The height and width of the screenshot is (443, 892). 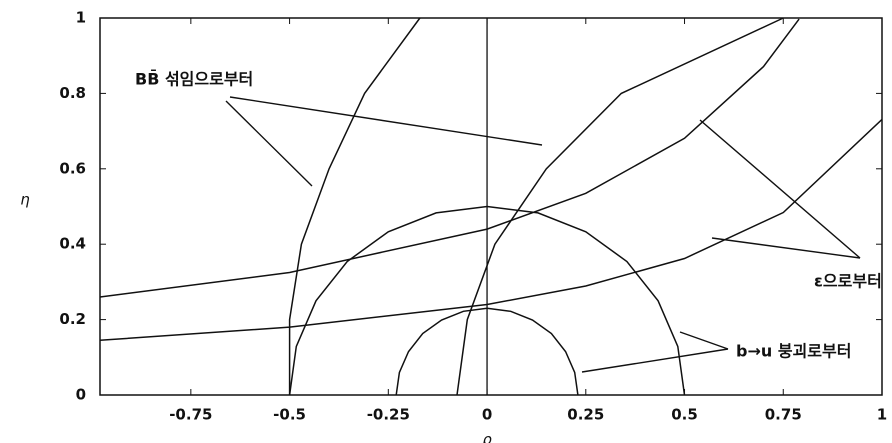 I want to click on x-tick-label: 0.25, so click(x=585, y=415).